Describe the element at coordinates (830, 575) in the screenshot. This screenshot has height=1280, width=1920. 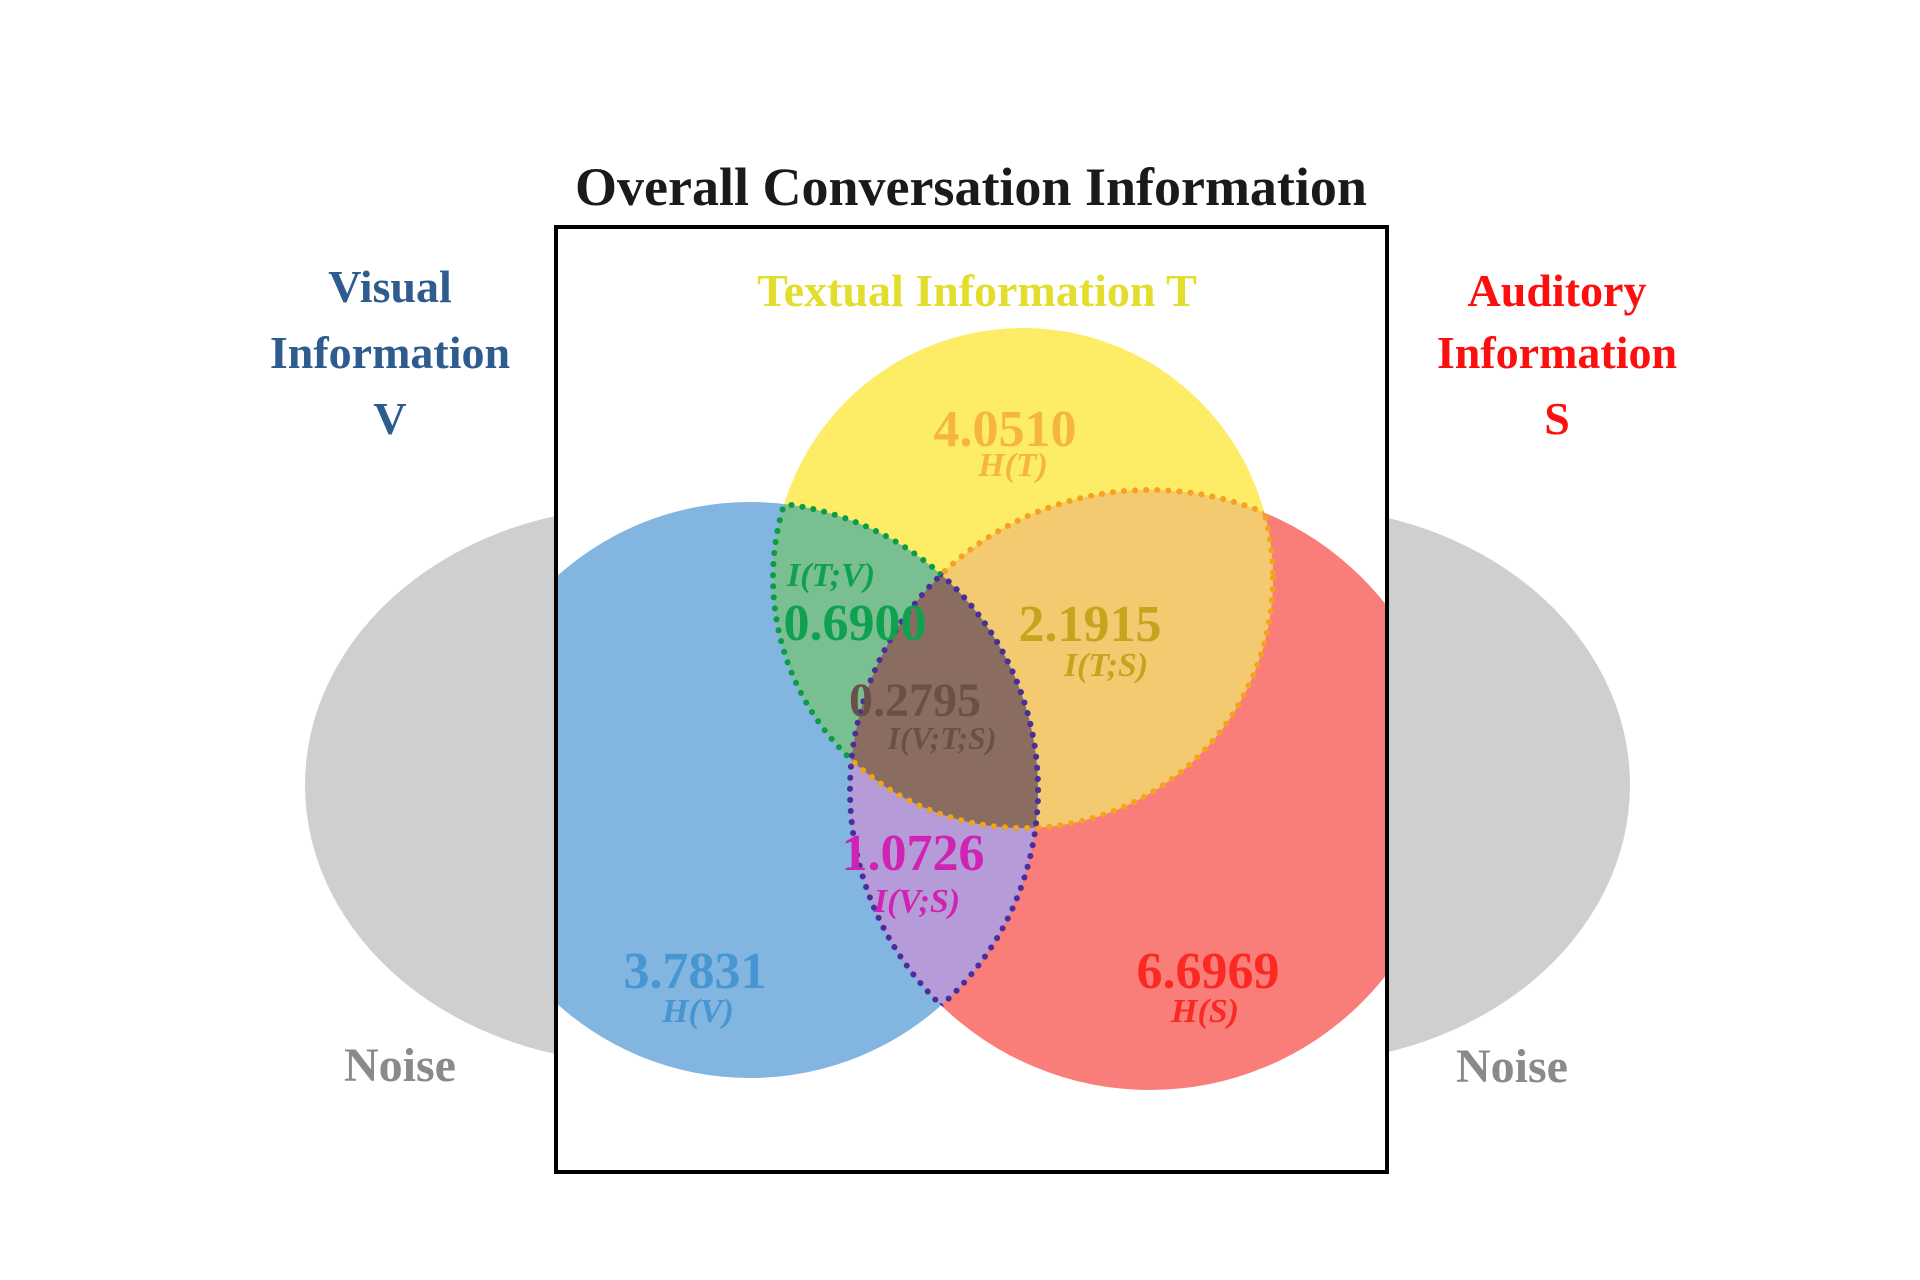
I see `itv-label: I(T;V)` at that location.